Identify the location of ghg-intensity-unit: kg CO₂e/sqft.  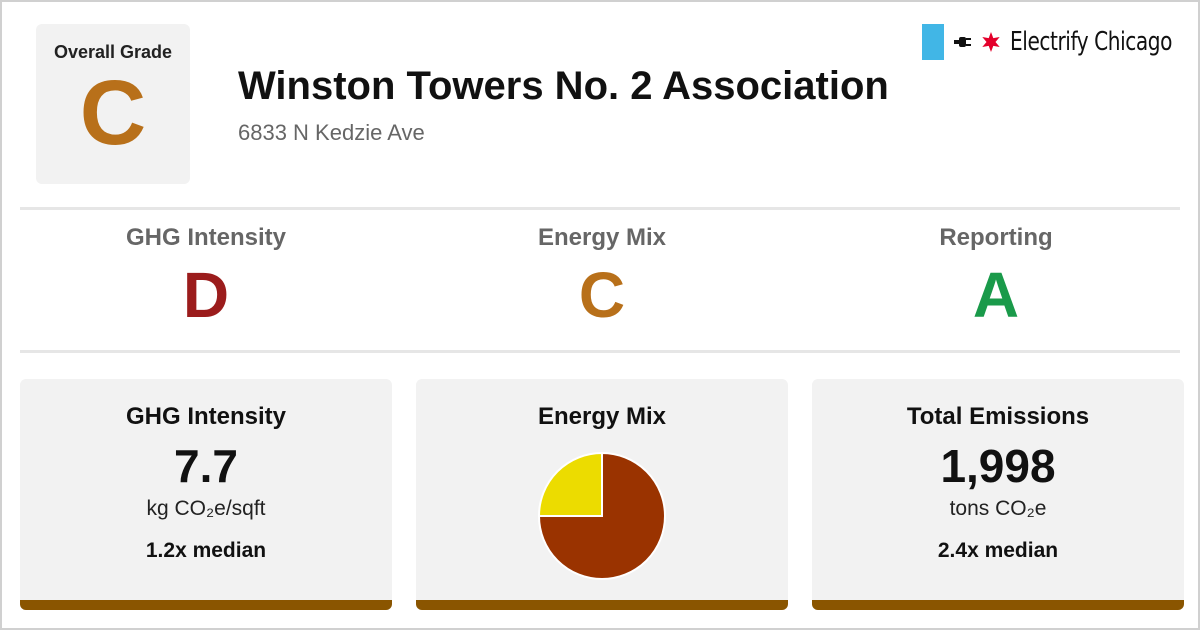
(206, 508).